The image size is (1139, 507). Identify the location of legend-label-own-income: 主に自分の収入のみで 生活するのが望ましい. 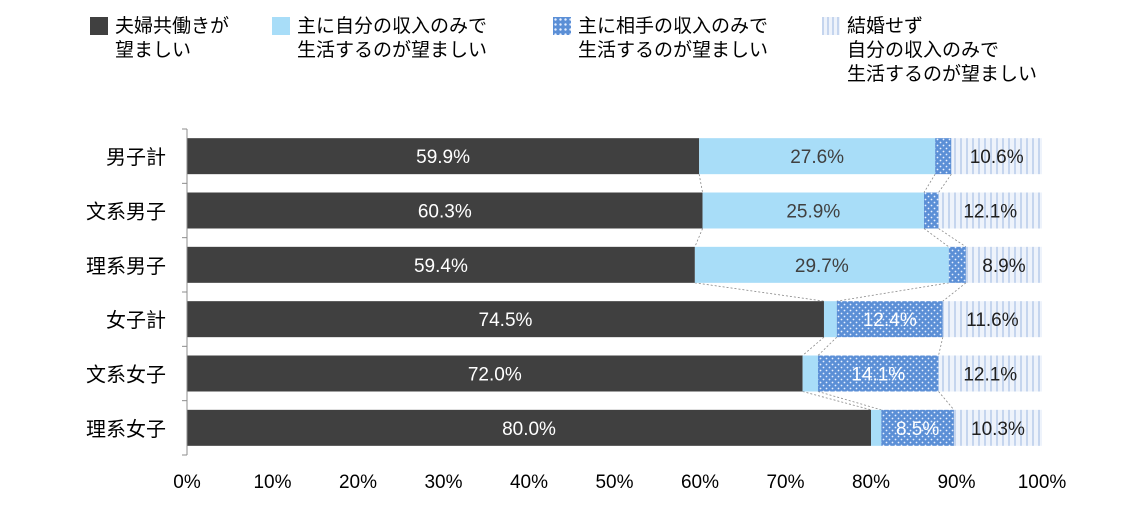
(392, 38).